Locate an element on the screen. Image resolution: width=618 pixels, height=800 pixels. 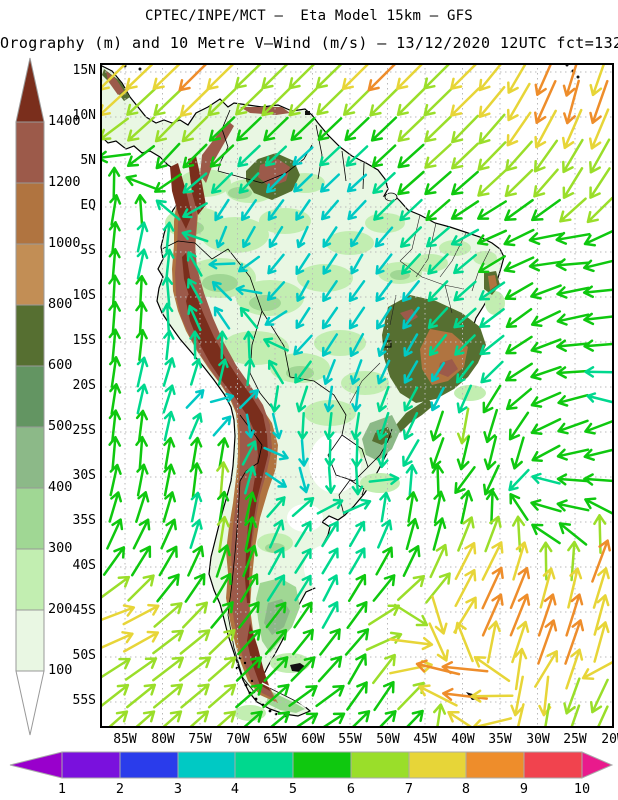
lat-tick-10S: 10S is located at coordinates (84, 295).